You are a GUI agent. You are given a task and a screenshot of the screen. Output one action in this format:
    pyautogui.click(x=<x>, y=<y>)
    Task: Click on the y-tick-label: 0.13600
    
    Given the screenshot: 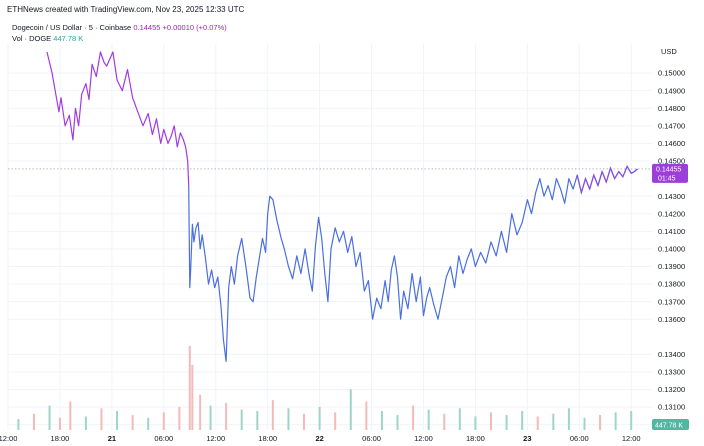 What is the action you would take?
    pyautogui.click(x=671, y=319)
    